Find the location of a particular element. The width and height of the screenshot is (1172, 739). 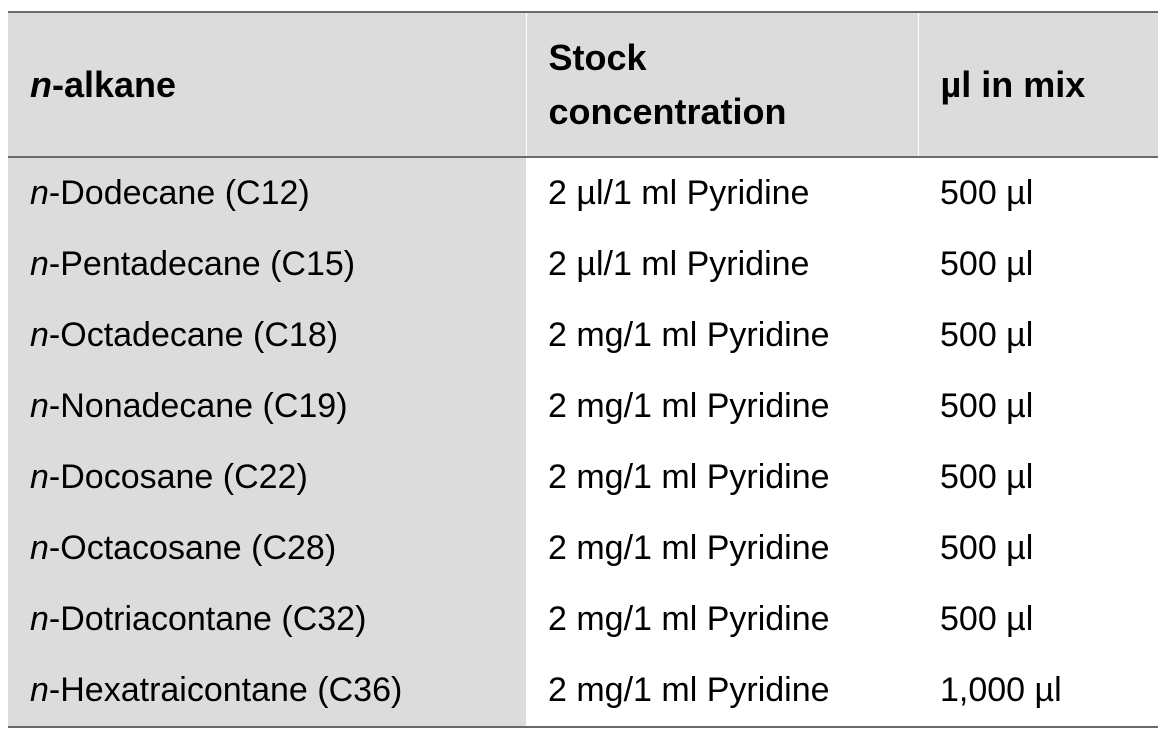

alkane-name-cell: n-Hexatraicontane (C36) is located at coordinates (267, 691).